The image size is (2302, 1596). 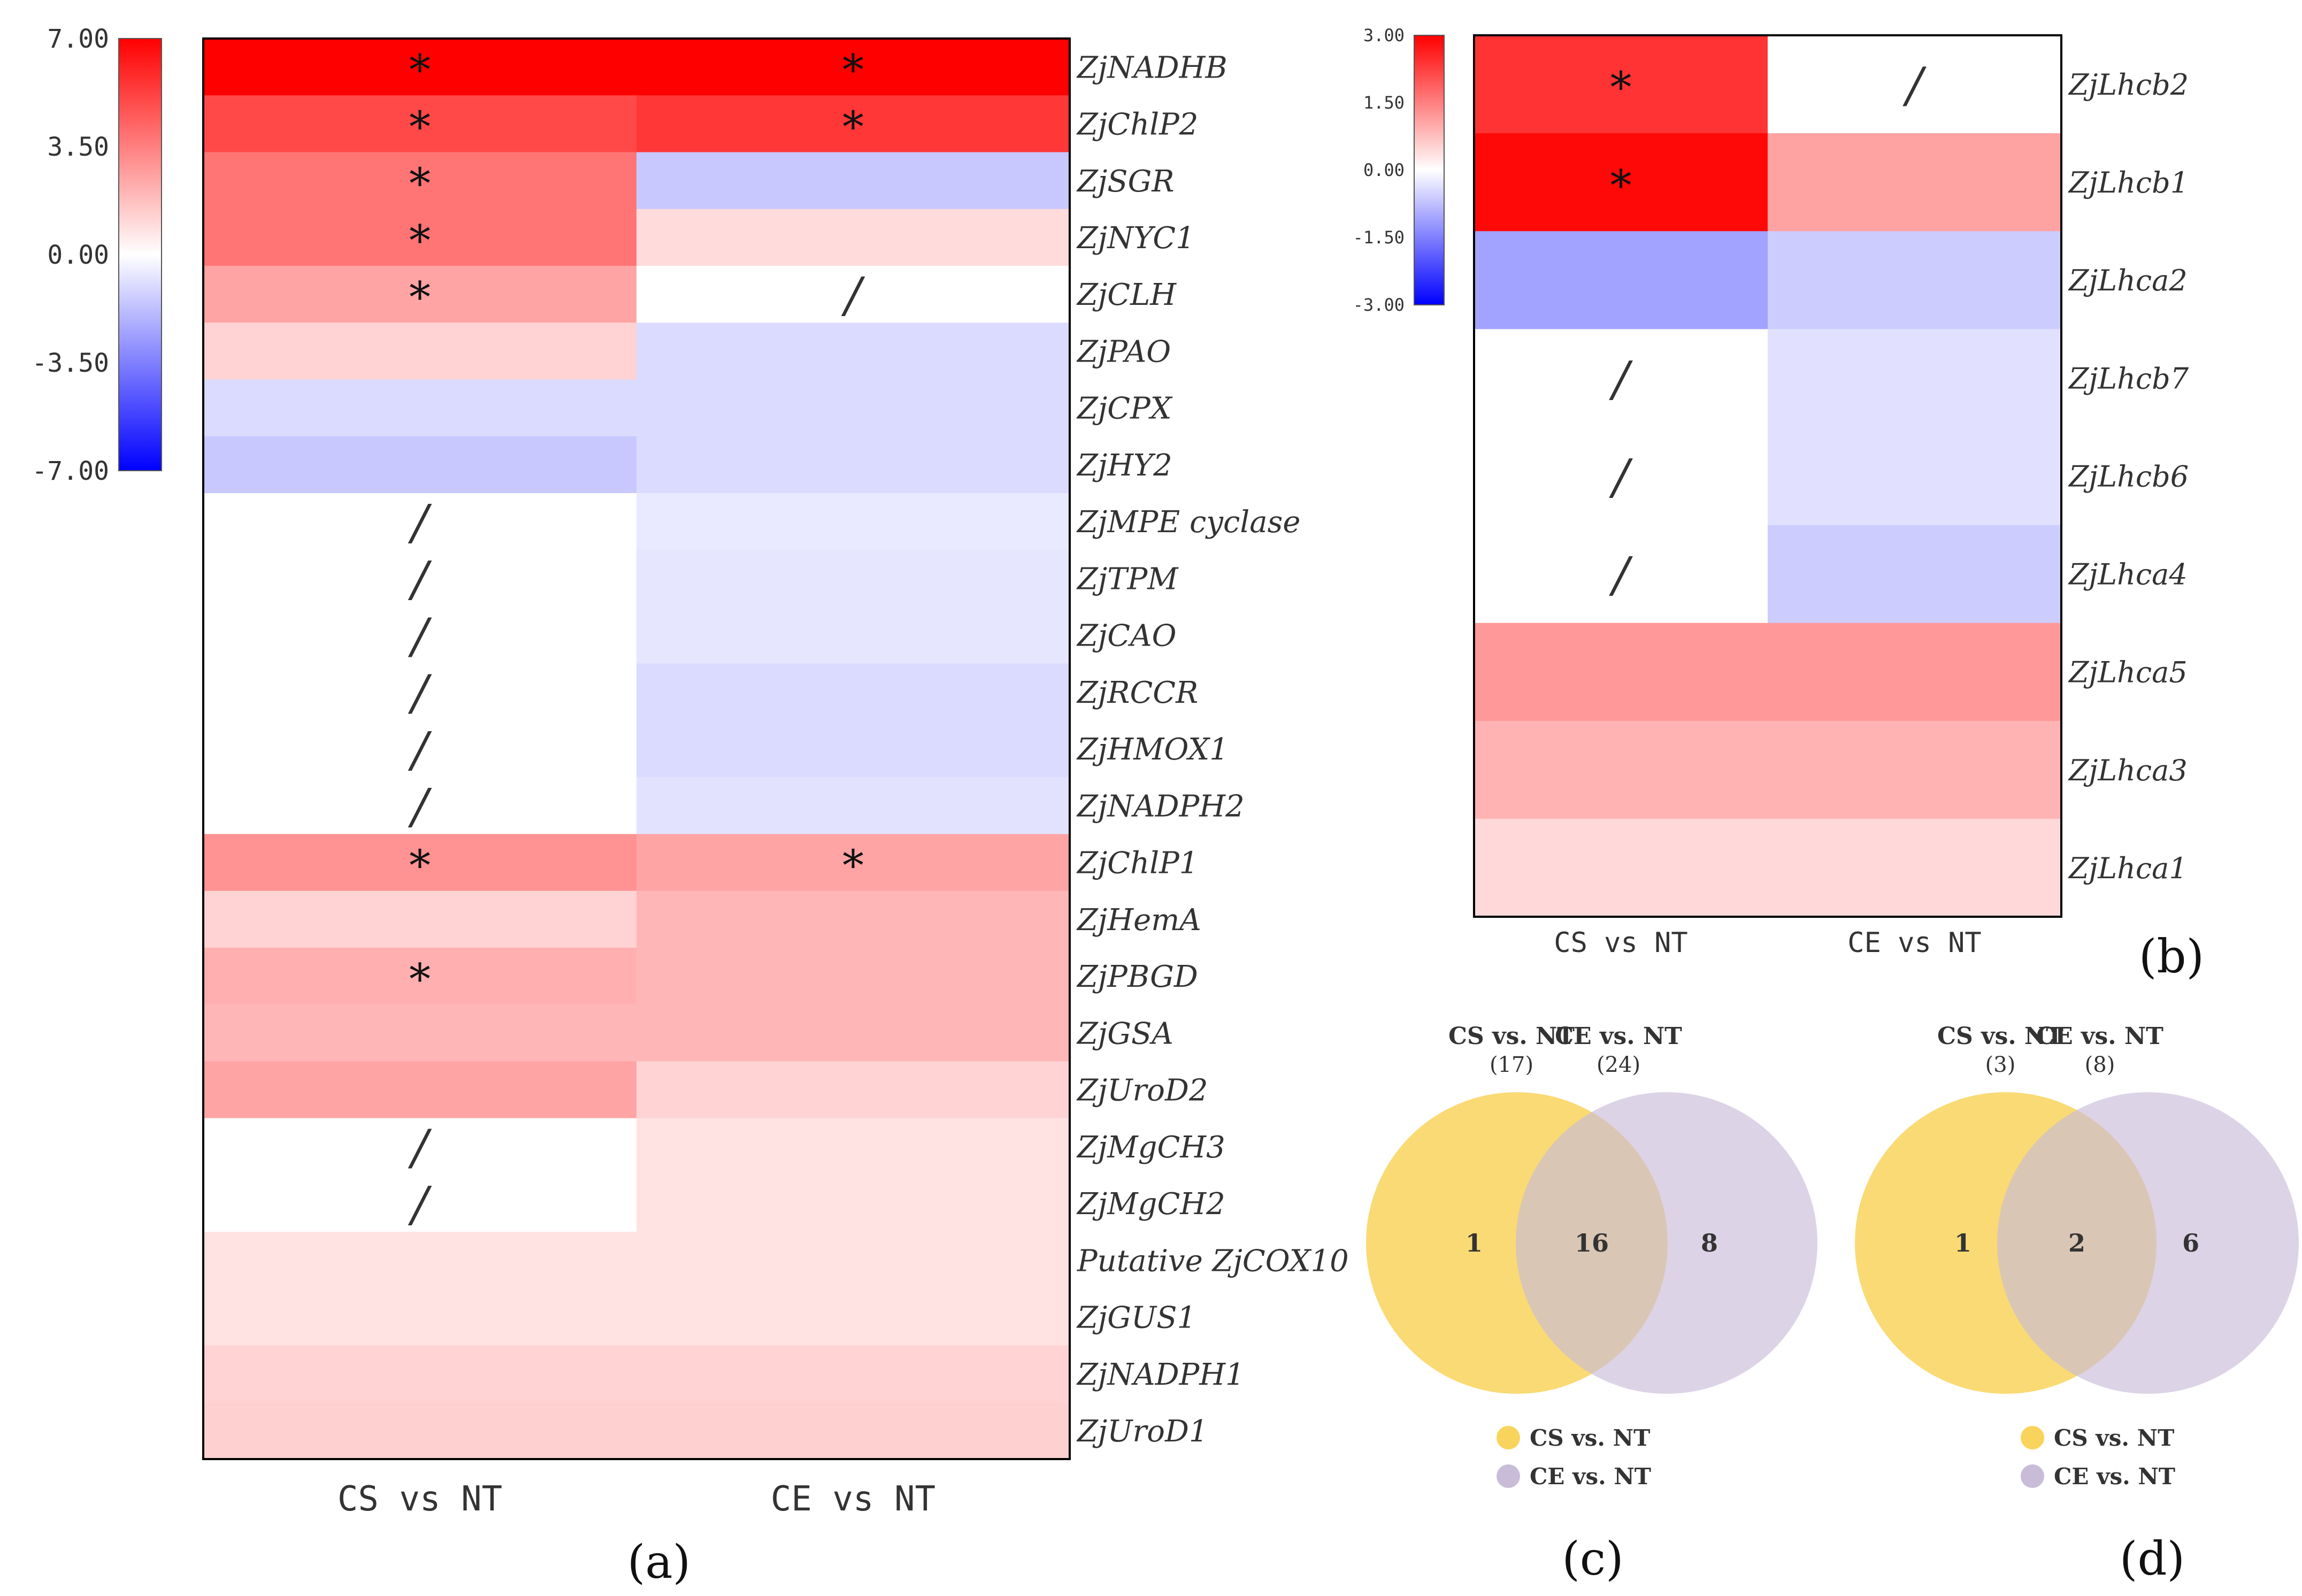 What do you see at coordinates (1138, 920) in the screenshot?
I see `row-label: ZjHemA` at bounding box center [1138, 920].